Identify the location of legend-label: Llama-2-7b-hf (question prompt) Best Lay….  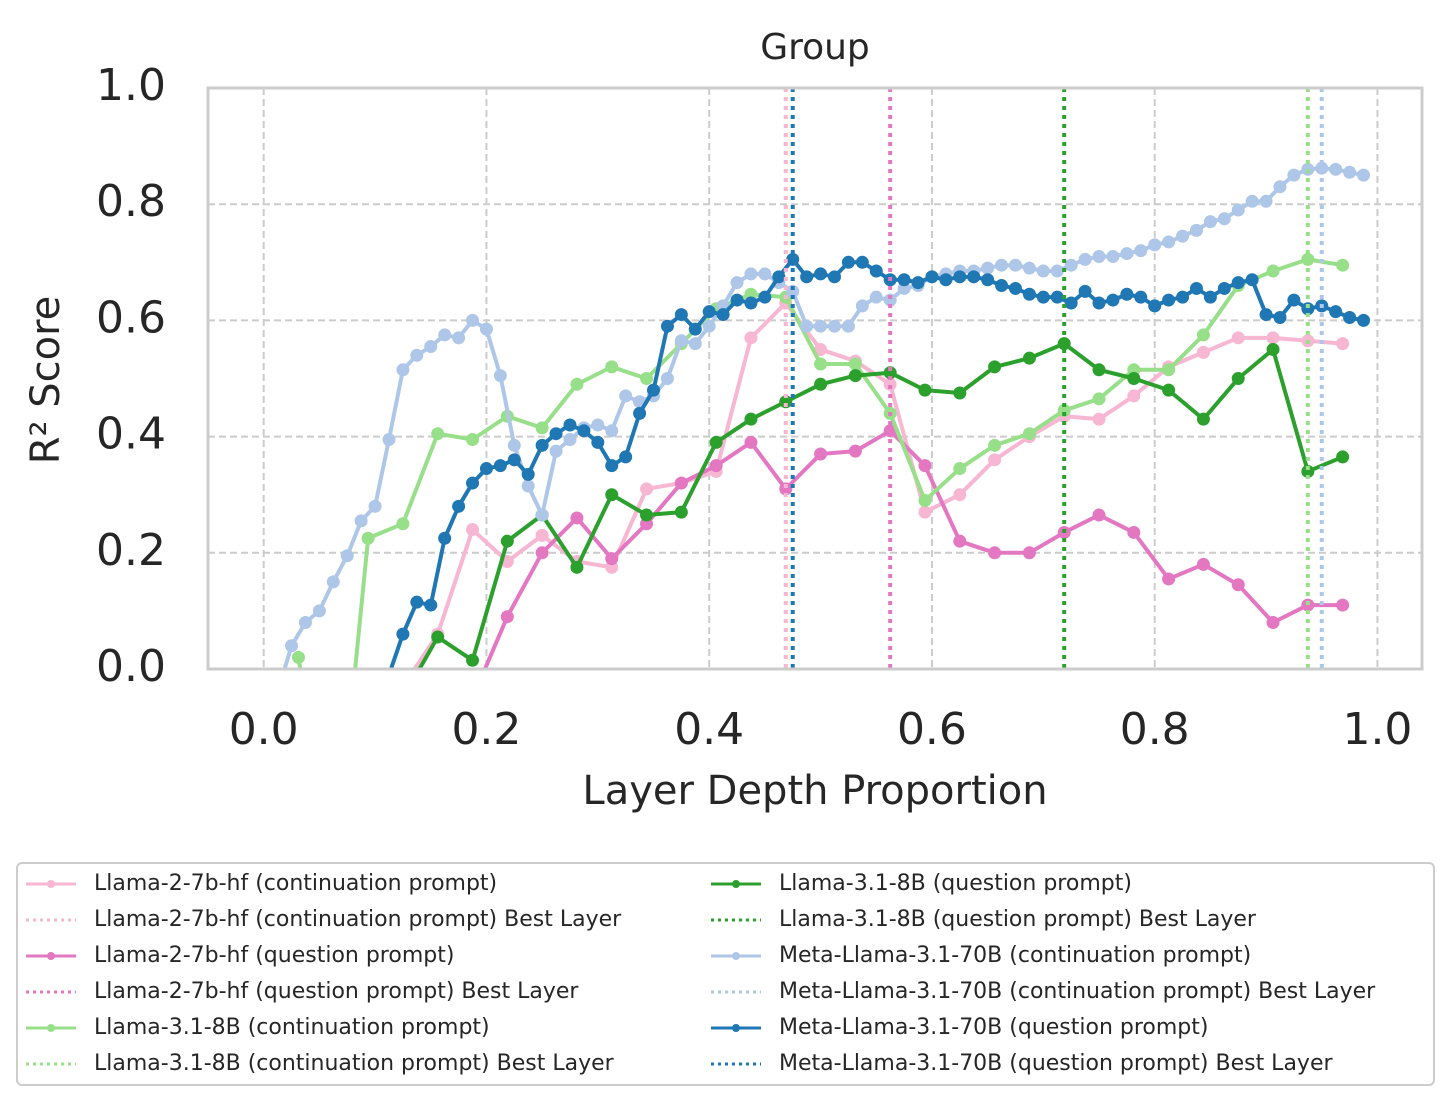
(336, 991).